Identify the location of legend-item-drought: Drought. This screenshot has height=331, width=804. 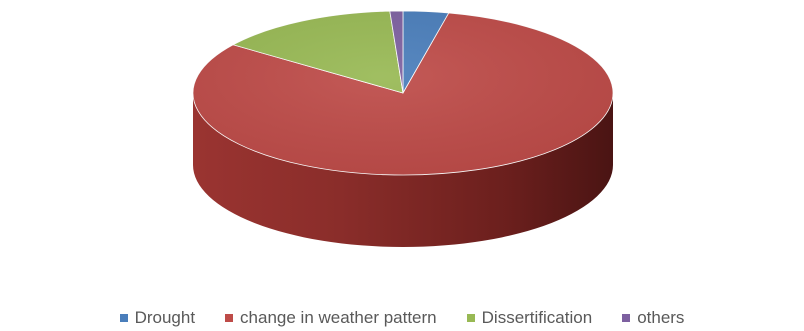
(157, 318).